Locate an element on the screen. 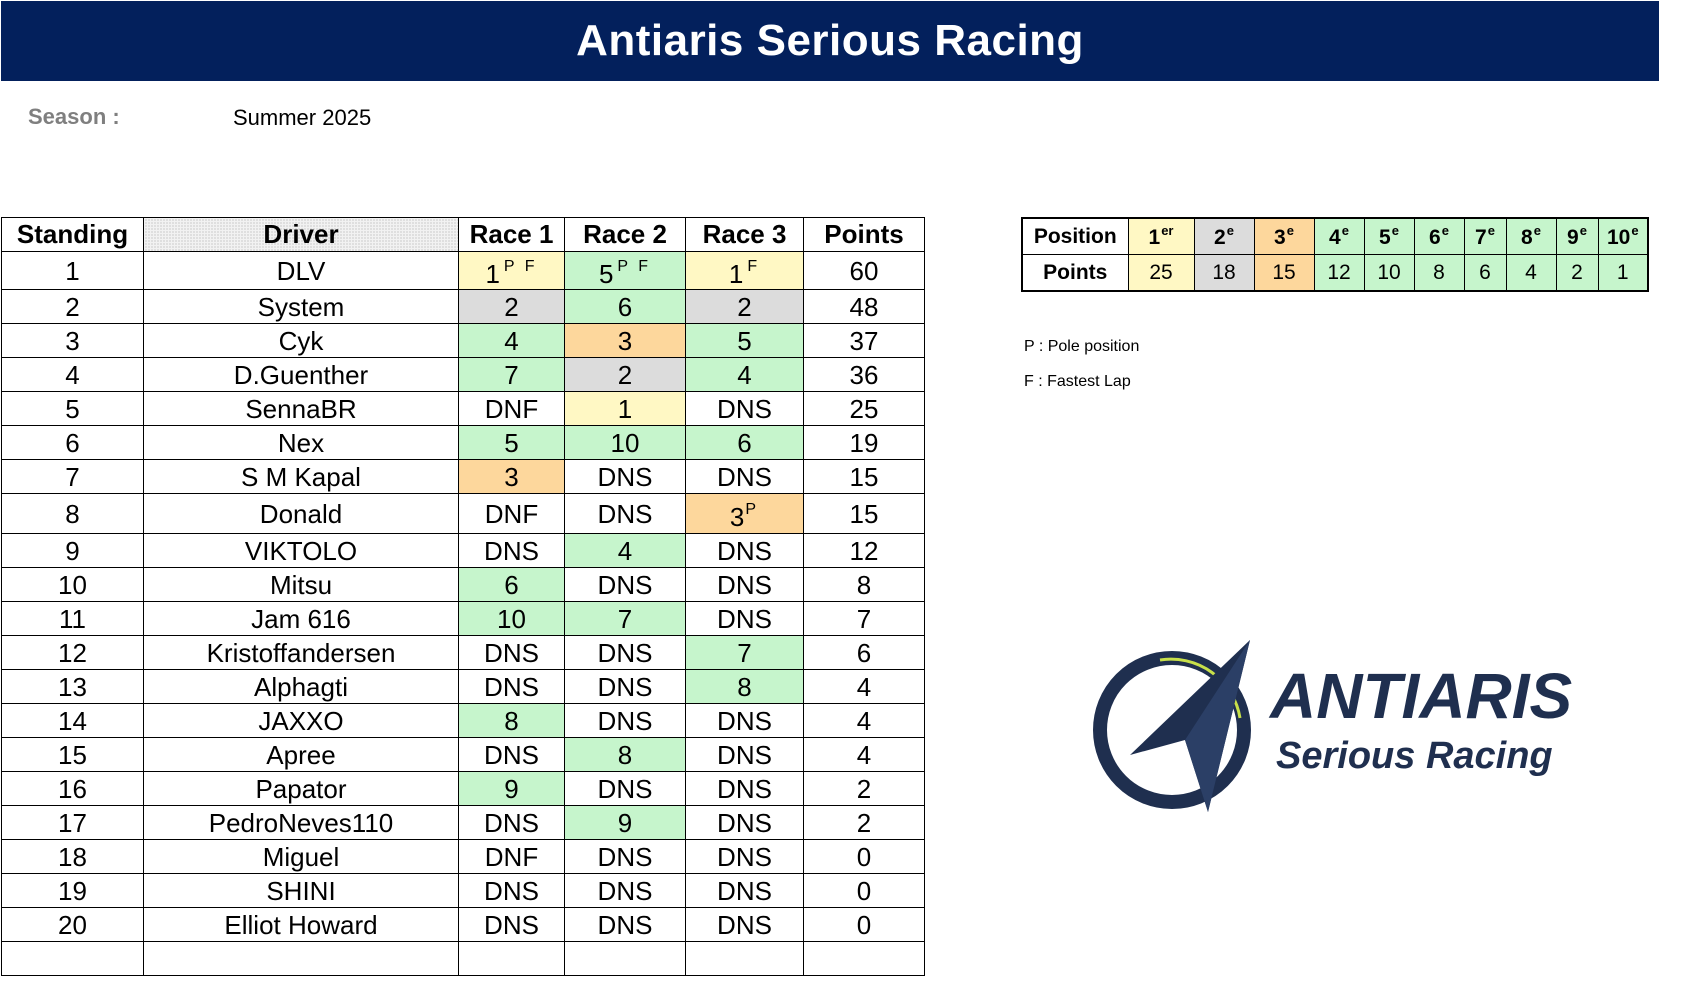  logo-text-serious-racing: Serious Racing is located at coordinates (1414, 756).